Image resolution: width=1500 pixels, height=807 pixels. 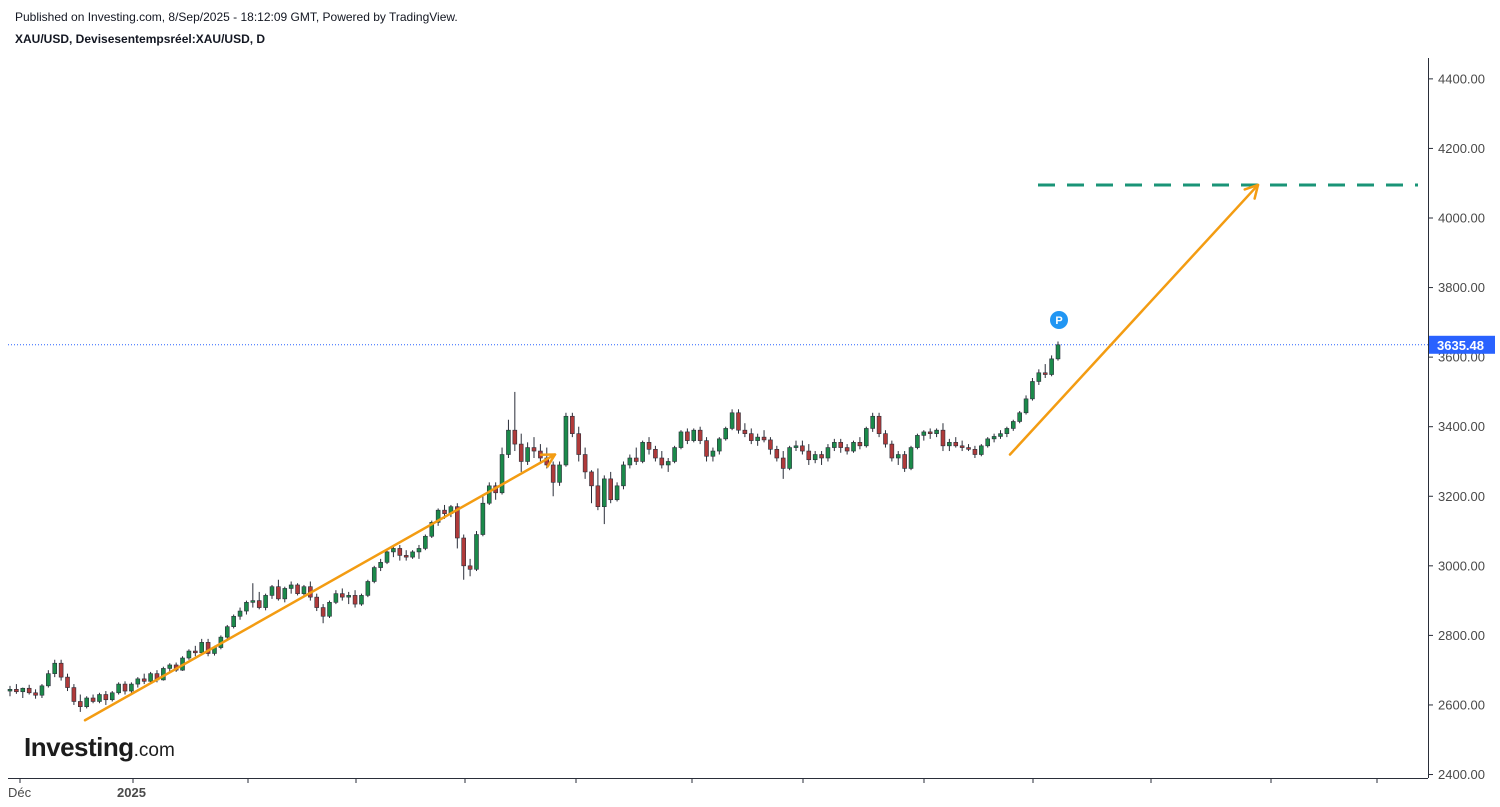 What do you see at coordinates (548, 460) in the screenshot?
I see `trend-arrow-head` at bounding box center [548, 460].